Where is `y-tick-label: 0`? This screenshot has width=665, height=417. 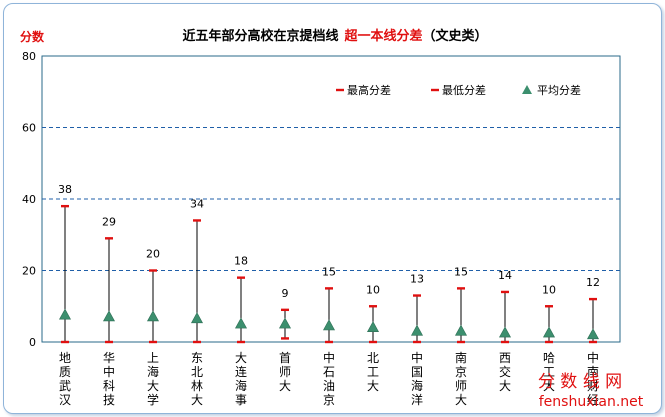
y-tick-label: 0 is located at coordinates (32, 342).